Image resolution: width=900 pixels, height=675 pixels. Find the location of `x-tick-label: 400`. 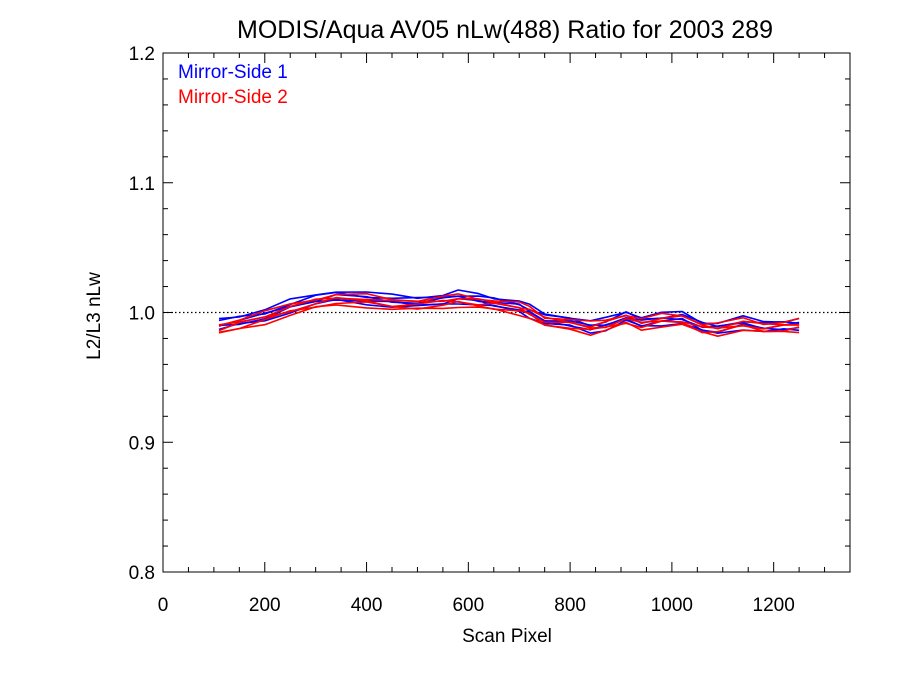

x-tick-label: 400 is located at coordinates (367, 605).